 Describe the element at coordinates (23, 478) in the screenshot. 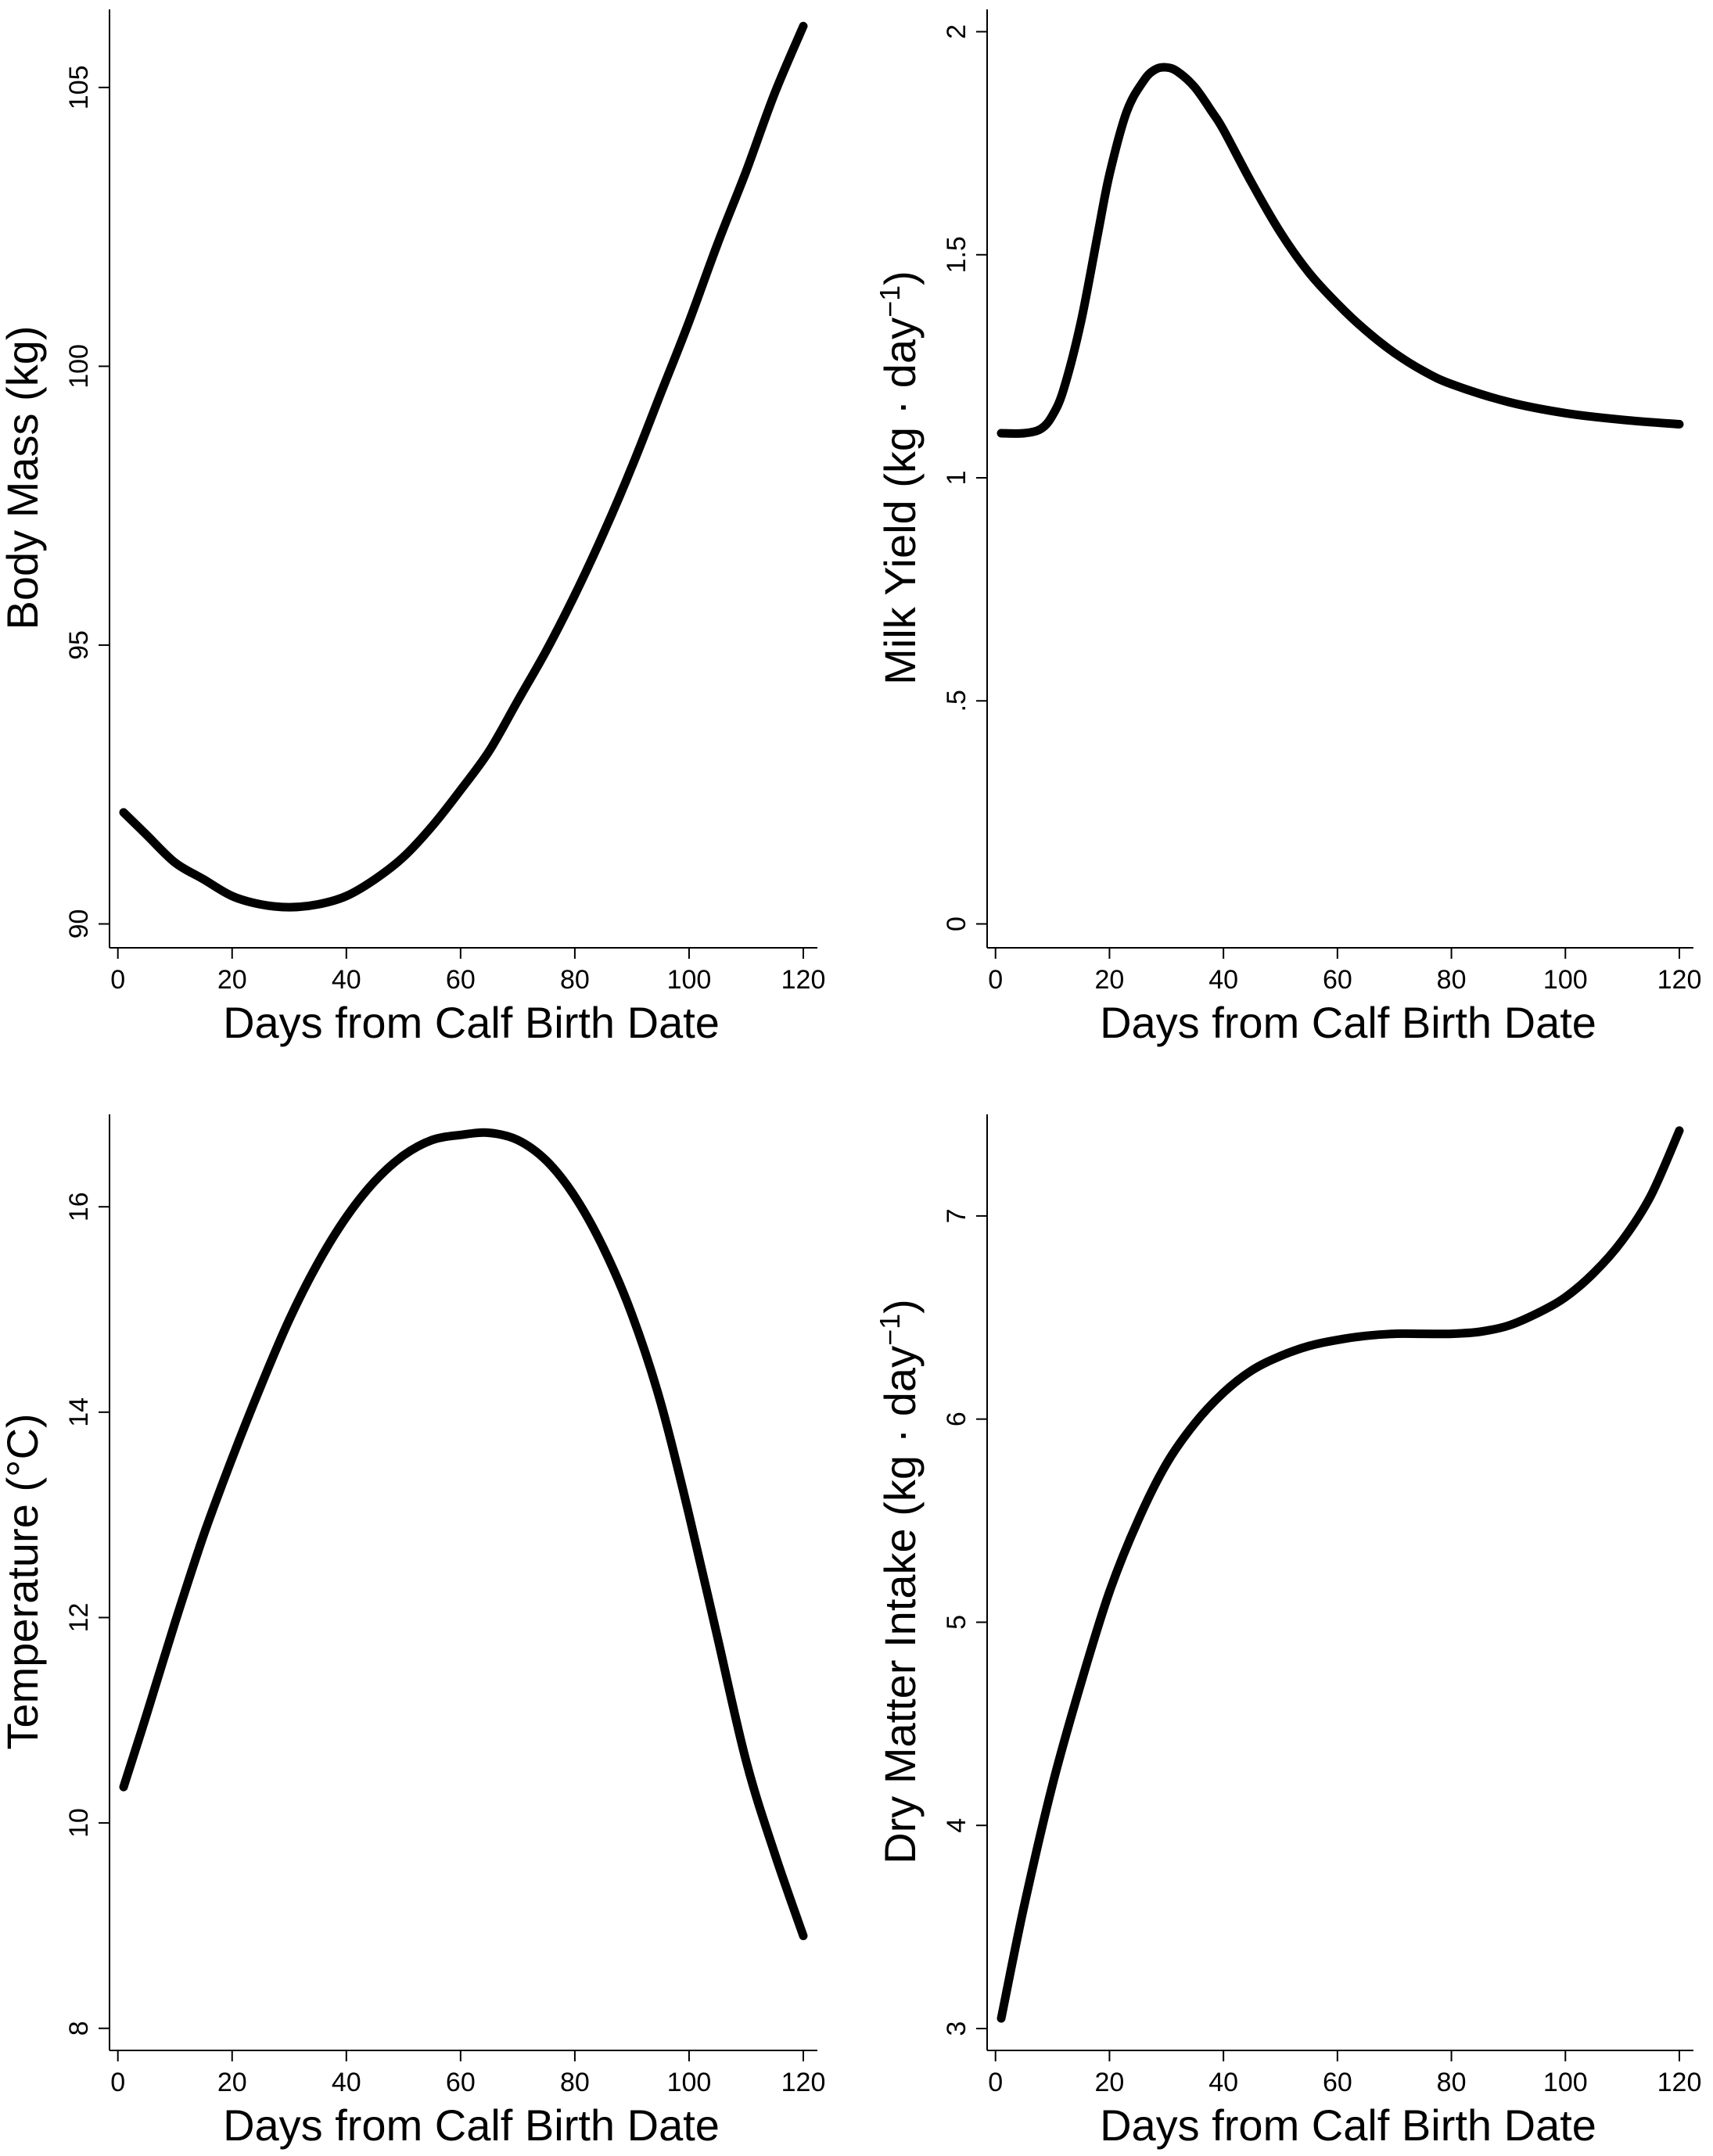

I see `y-axis-title: Body Mass (kg)` at that location.